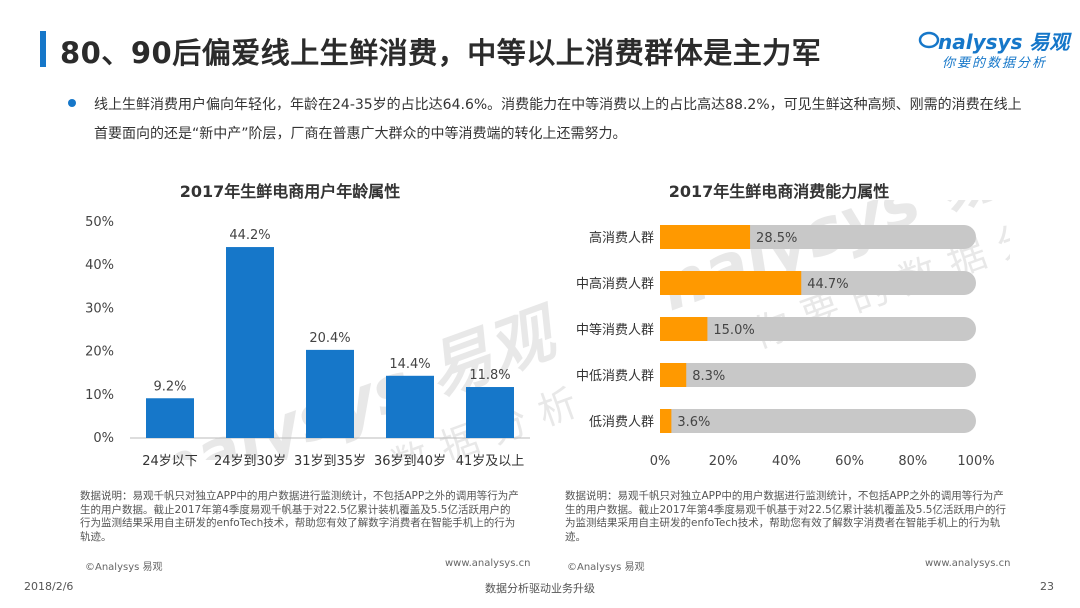 The image size is (1080, 608). I want to click on left-chart-title: 2017年生鲜电商用户年龄属性, so click(290, 191).